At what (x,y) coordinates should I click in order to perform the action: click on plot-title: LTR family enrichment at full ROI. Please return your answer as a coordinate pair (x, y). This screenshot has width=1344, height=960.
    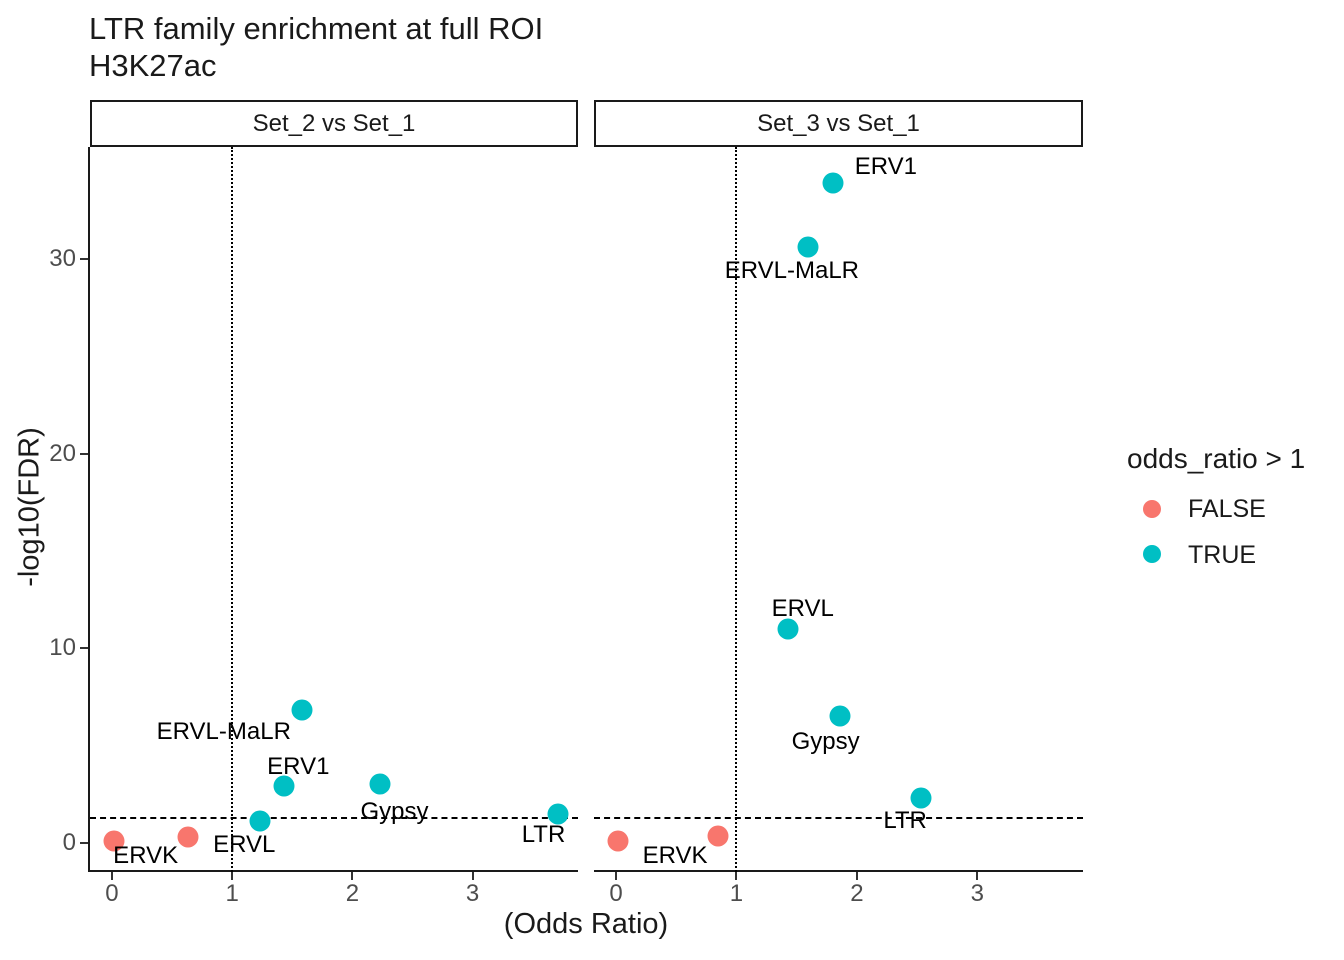
    Looking at the image, I should click on (316, 28).